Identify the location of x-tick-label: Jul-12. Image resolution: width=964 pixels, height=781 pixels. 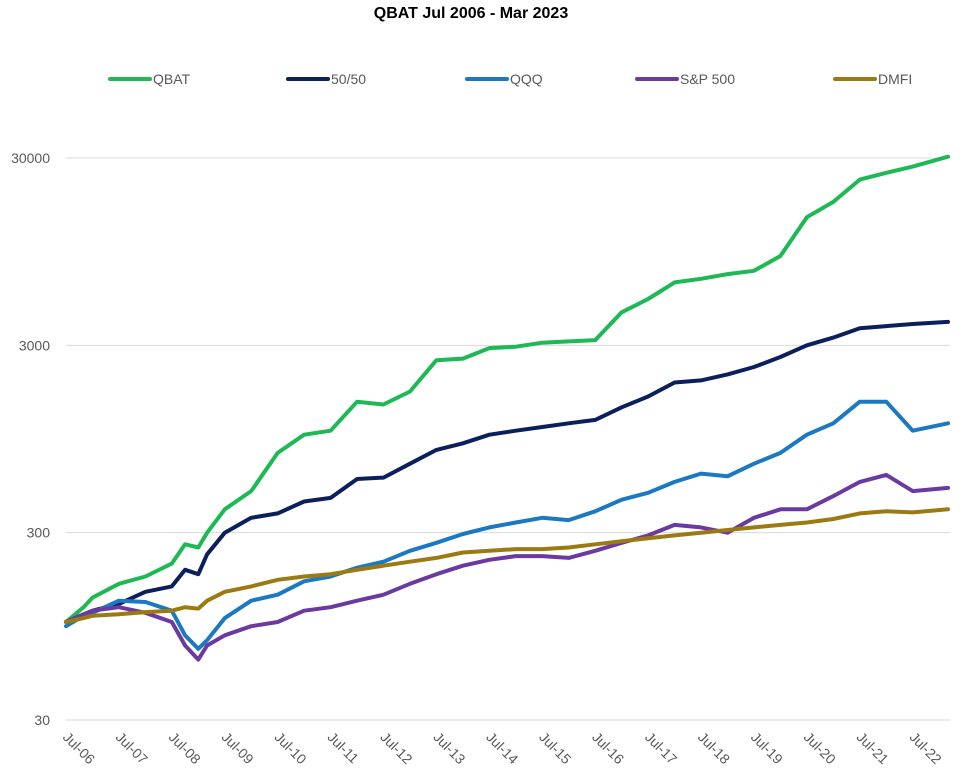
(396, 748).